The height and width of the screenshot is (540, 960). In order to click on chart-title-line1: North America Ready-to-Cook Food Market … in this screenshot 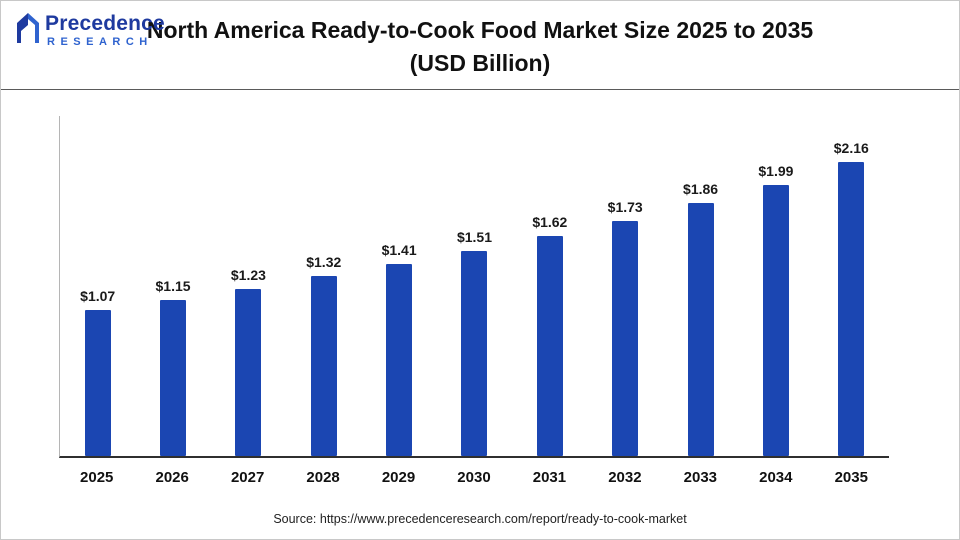, I will do `click(480, 30)`.